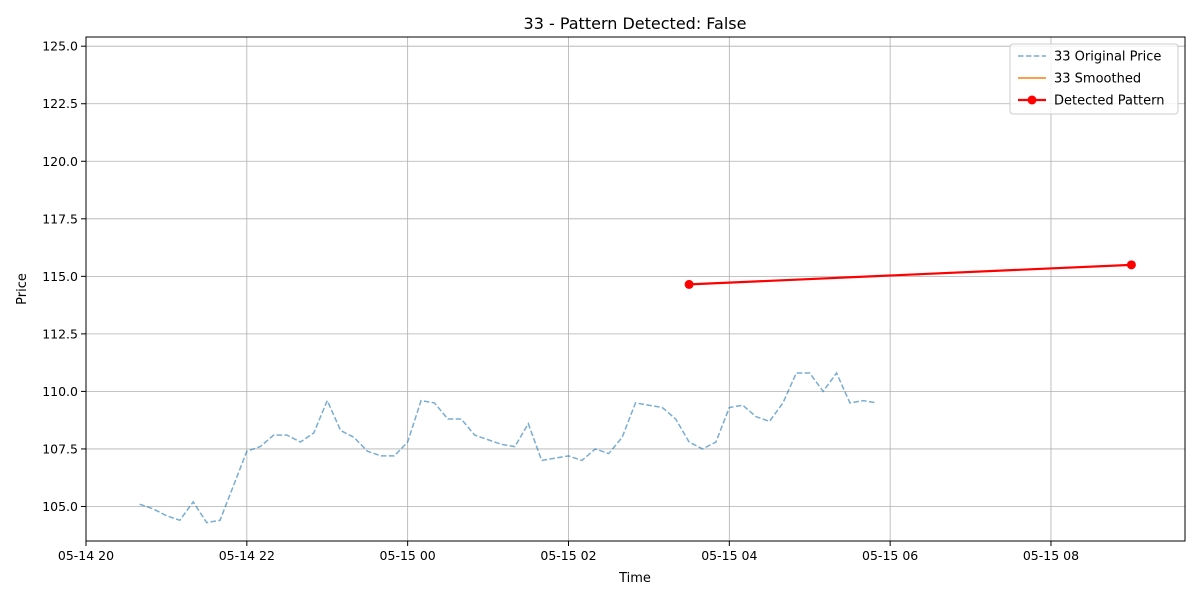 The height and width of the screenshot is (600, 1200). What do you see at coordinates (60, 103) in the screenshot?
I see `y-tick-label: 122.5` at bounding box center [60, 103].